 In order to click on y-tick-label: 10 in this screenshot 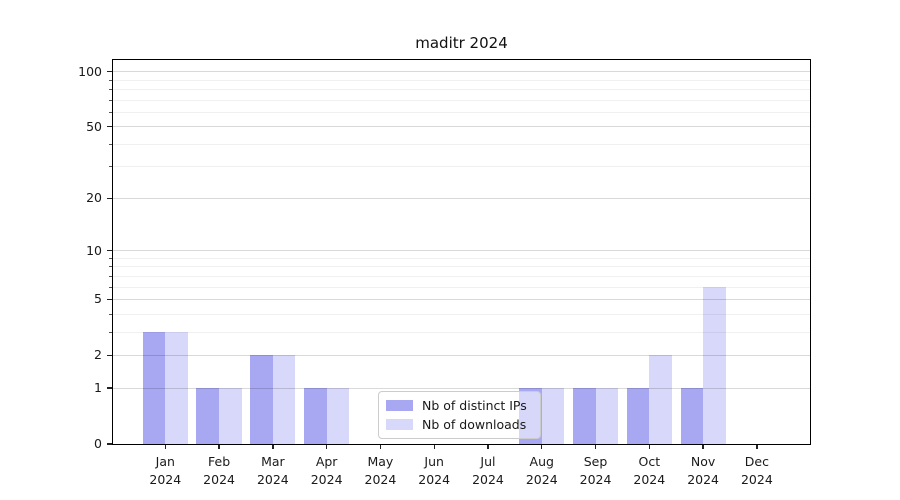, I will do `click(94, 250)`.